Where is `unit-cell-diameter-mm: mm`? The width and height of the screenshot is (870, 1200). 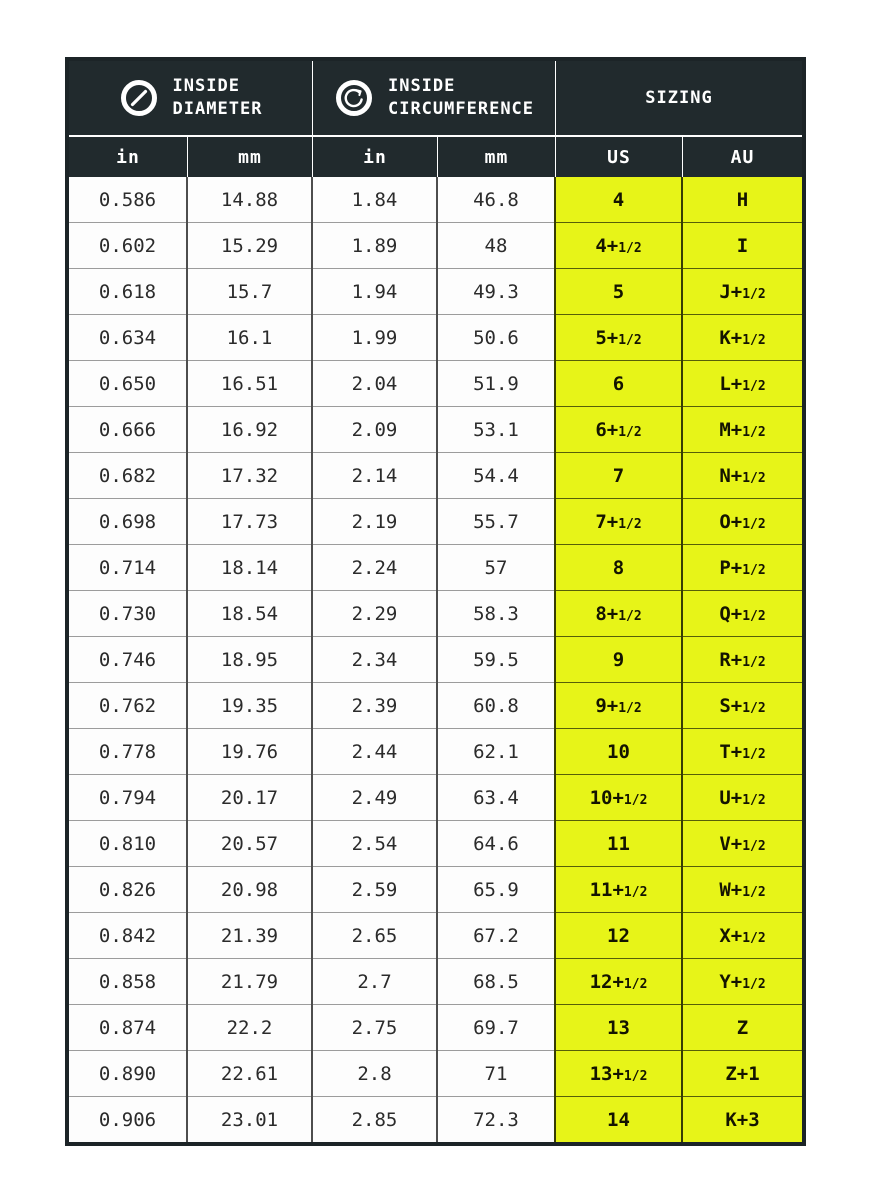
unit-cell-diameter-mm: mm is located at coordinates (249, 157).